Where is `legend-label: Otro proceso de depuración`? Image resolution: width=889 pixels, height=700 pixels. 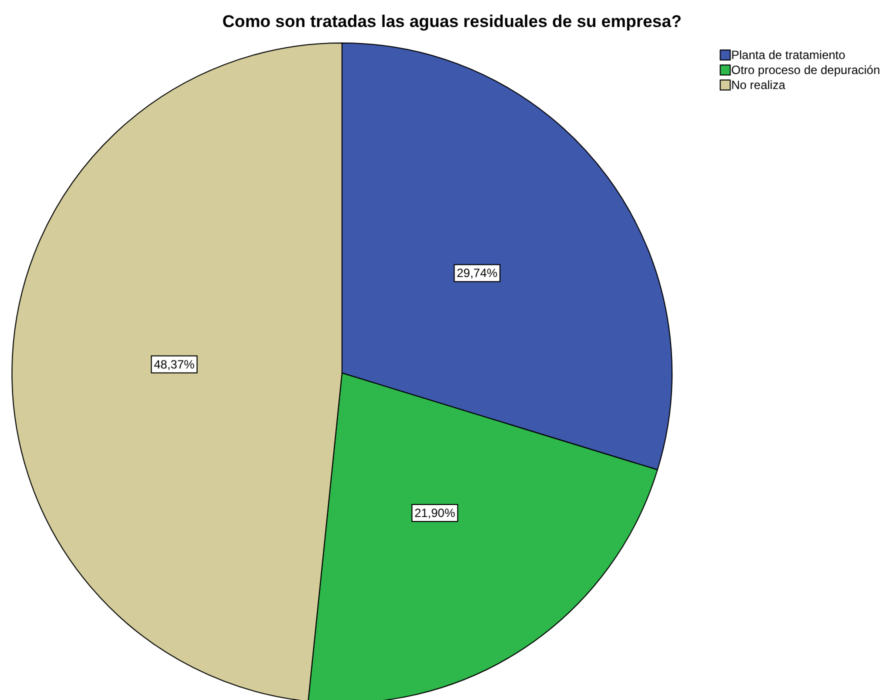 legend-label: Otro proceso de depuración is located at coordinates (805, 70).